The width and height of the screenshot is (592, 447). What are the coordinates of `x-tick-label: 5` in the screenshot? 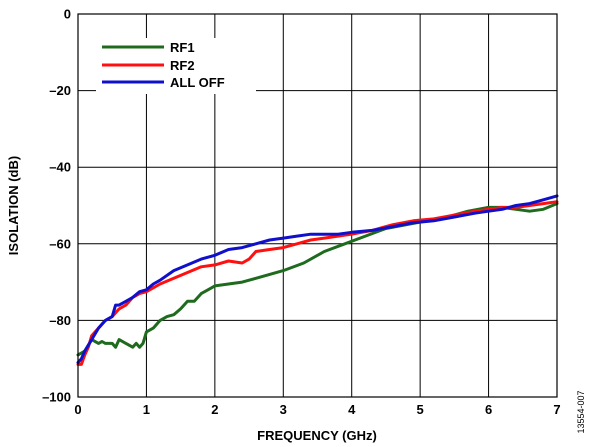 It's located at (420, 409).